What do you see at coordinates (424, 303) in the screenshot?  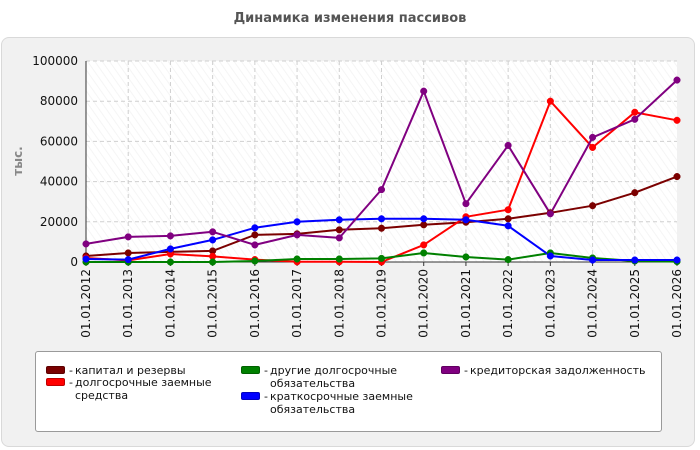 I see `x-tick-label: 01.01.2020` at bounding box center [424, 303].